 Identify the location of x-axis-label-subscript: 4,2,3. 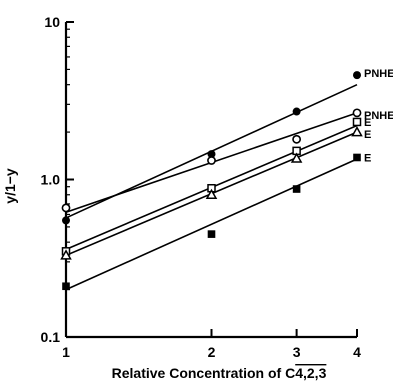
(310, 373).